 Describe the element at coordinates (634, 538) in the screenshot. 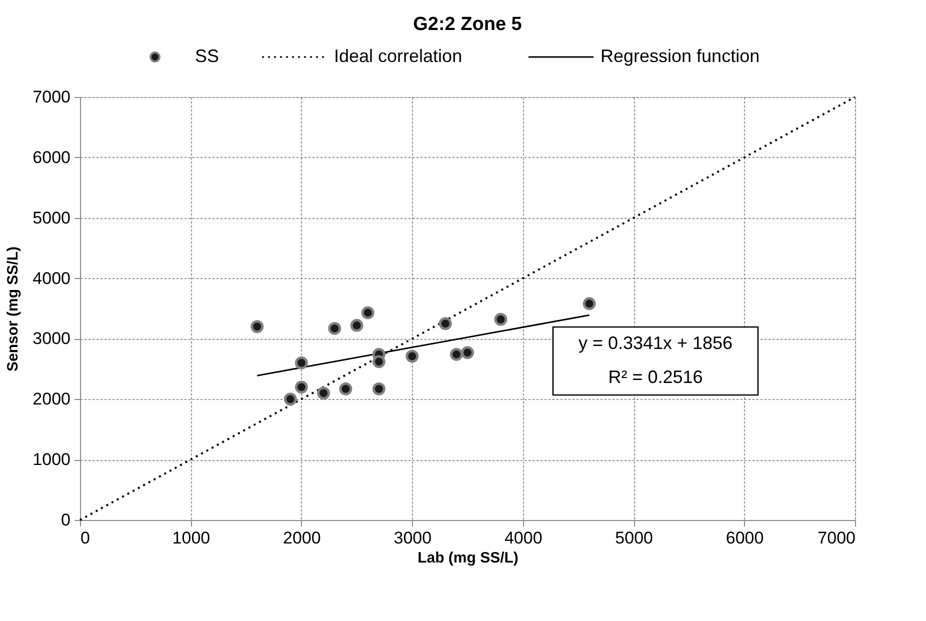

I see `x-tick-label: 5000` at that location.